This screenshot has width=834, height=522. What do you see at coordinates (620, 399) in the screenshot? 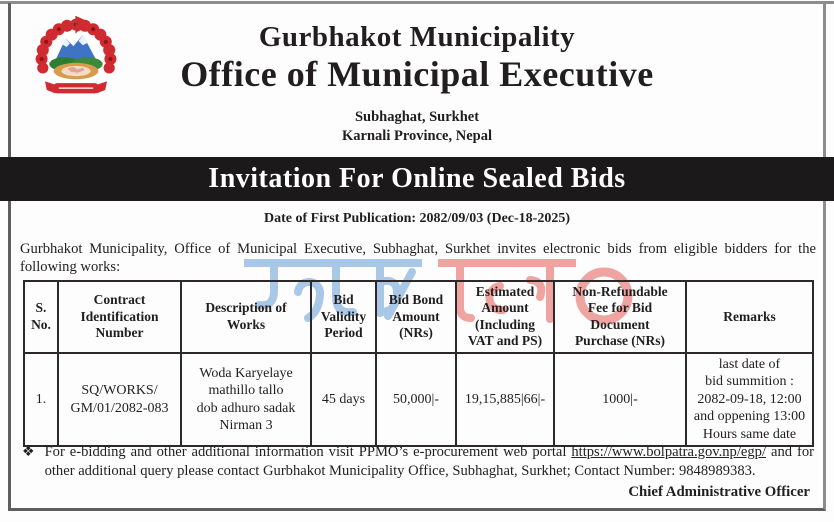
I see `cell-fee: 1000|-` at bounding box center [620, 399].